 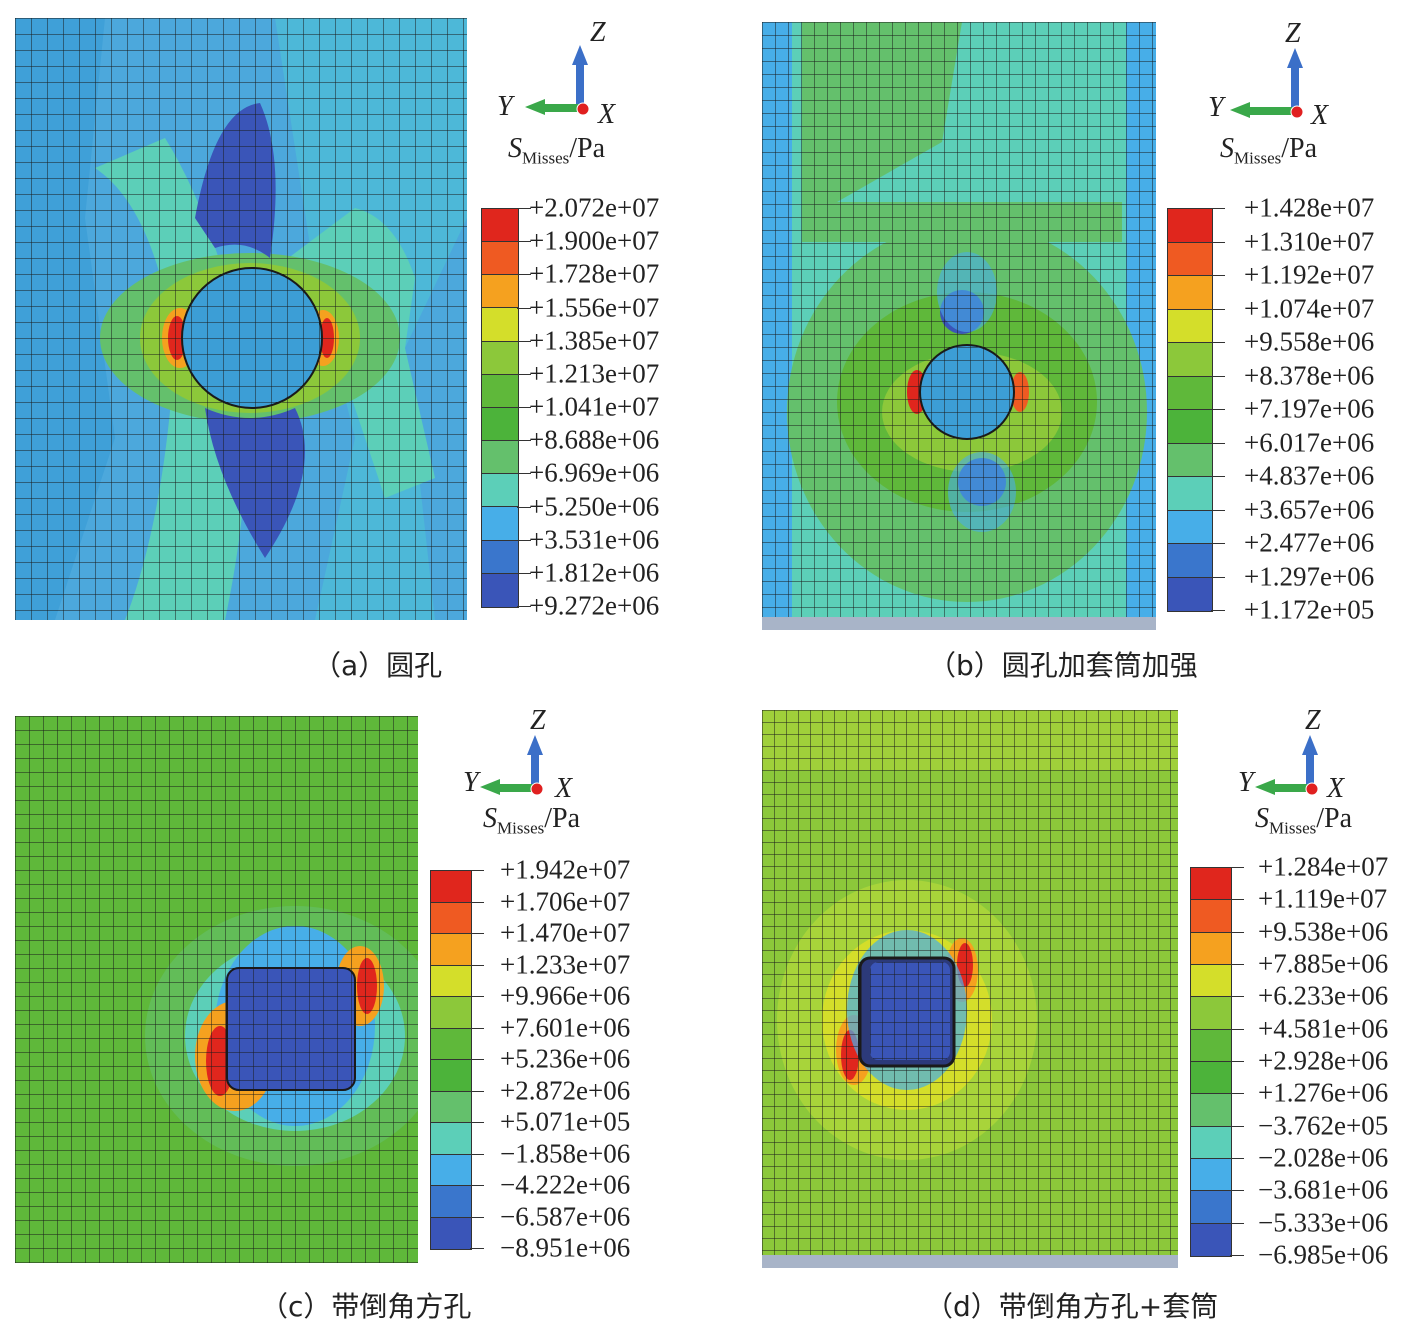 What do you see at coordinates (1309, 509) in the screenshot?
I see `legend-value: +3.657e+06` at bounding box center [1309, 509].